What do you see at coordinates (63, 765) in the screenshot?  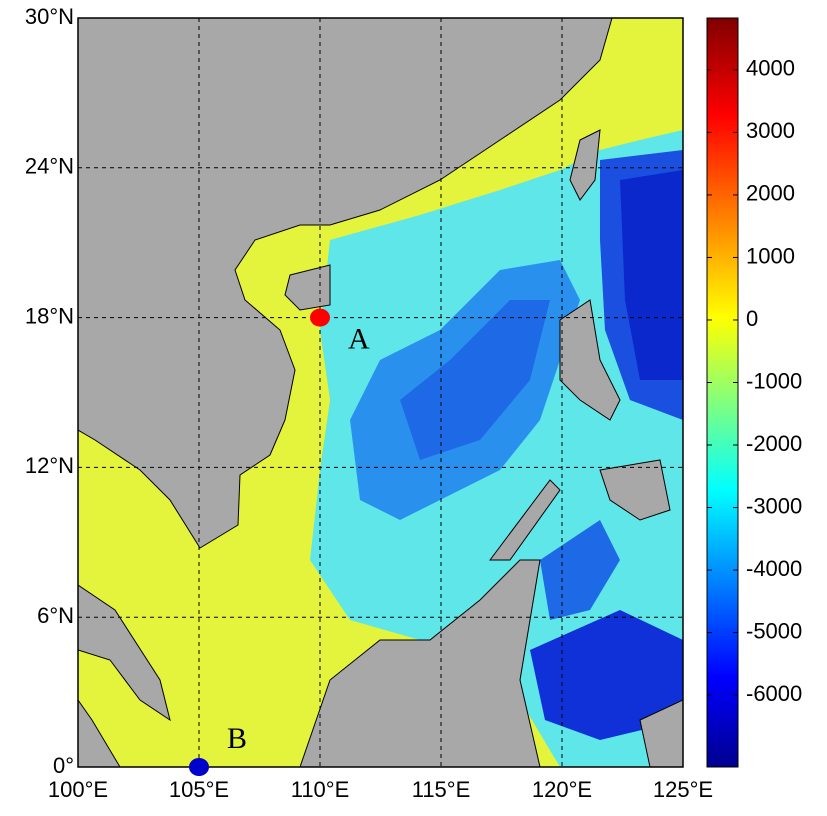 I see `y-tick-label: 0°` at bounding box center [63, 765].